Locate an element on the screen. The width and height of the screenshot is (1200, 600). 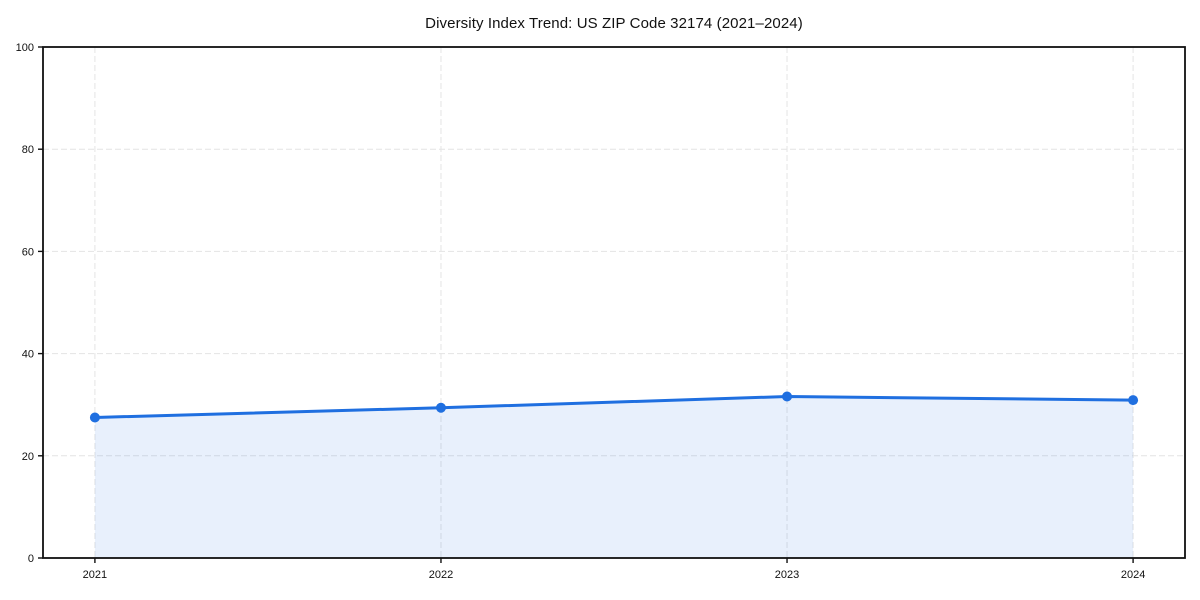
y-tick-label: 40 is located at coordinates (28, 355).